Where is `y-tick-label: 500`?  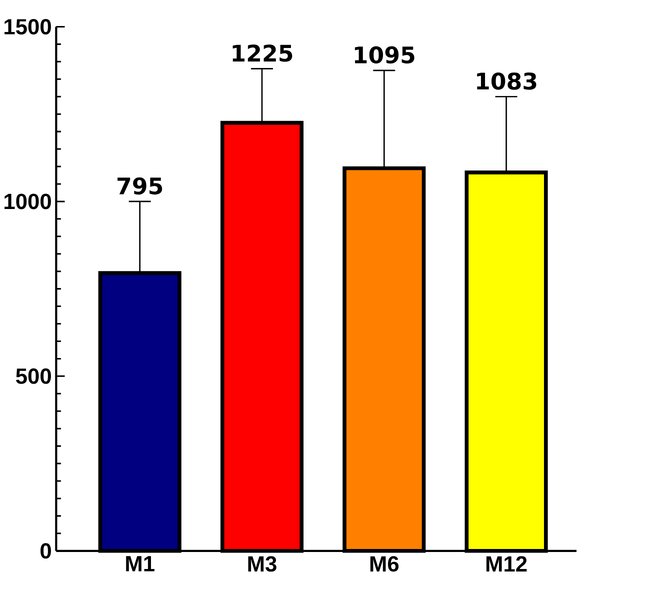
y-tick-label: 500 is located at coordinates (33, 376).